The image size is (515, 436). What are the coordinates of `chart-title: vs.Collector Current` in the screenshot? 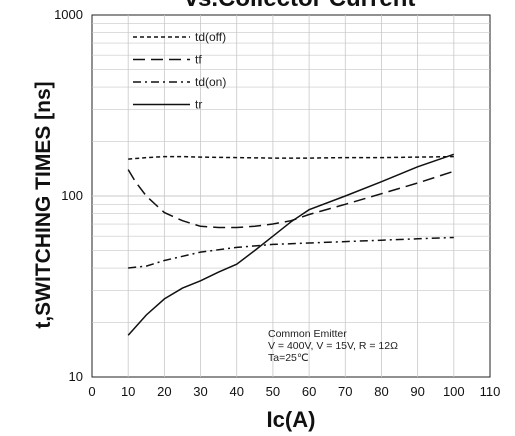 It's located at (300, 6).